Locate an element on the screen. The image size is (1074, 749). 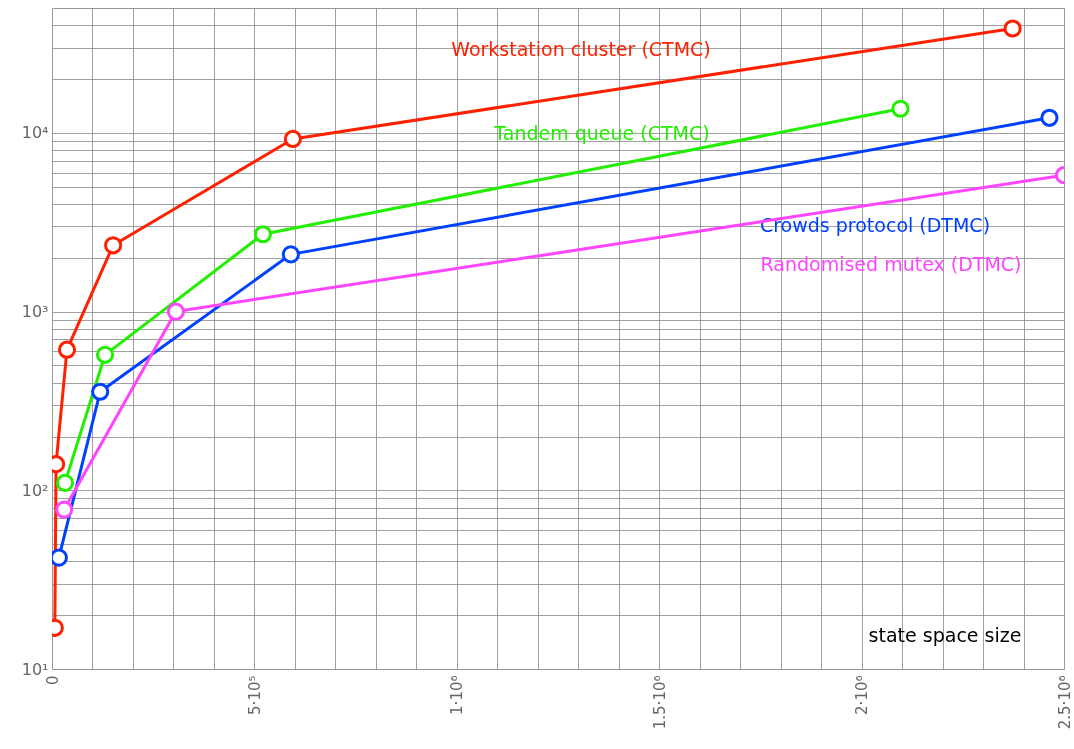
y-tick-label: 10⁴ is located at coordinates (35, 133).